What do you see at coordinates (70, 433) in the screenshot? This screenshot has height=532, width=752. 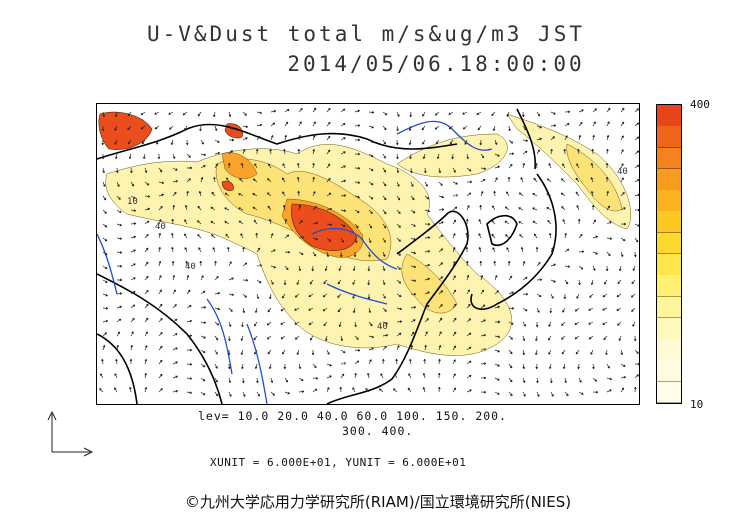 I see `axis-orientation-icon` at bounding box center [70, 433].